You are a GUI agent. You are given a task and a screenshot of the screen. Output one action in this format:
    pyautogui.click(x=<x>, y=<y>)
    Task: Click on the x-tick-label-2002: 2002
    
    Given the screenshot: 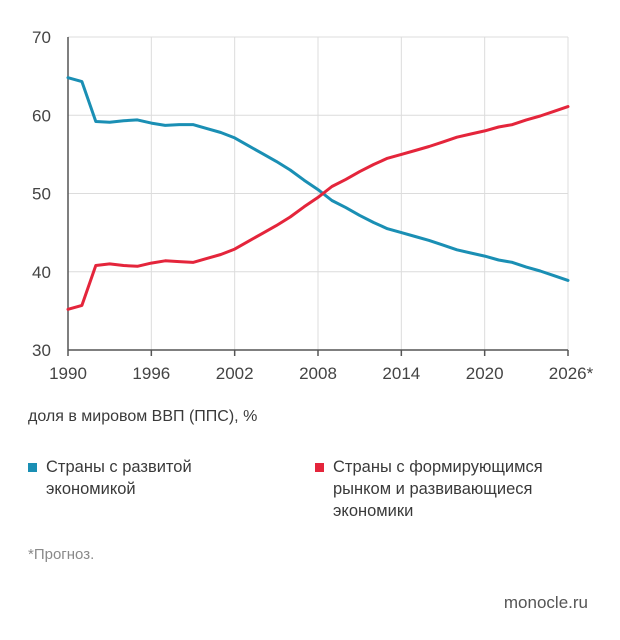 What is the action you would take?
    pyautogui.click(x=235, y=373)
    